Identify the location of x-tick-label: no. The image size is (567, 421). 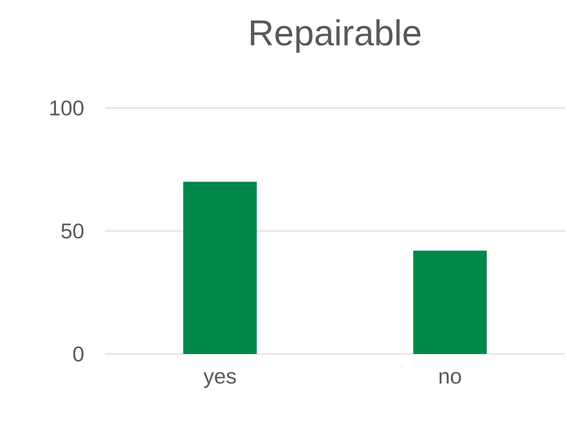
(450, 378).